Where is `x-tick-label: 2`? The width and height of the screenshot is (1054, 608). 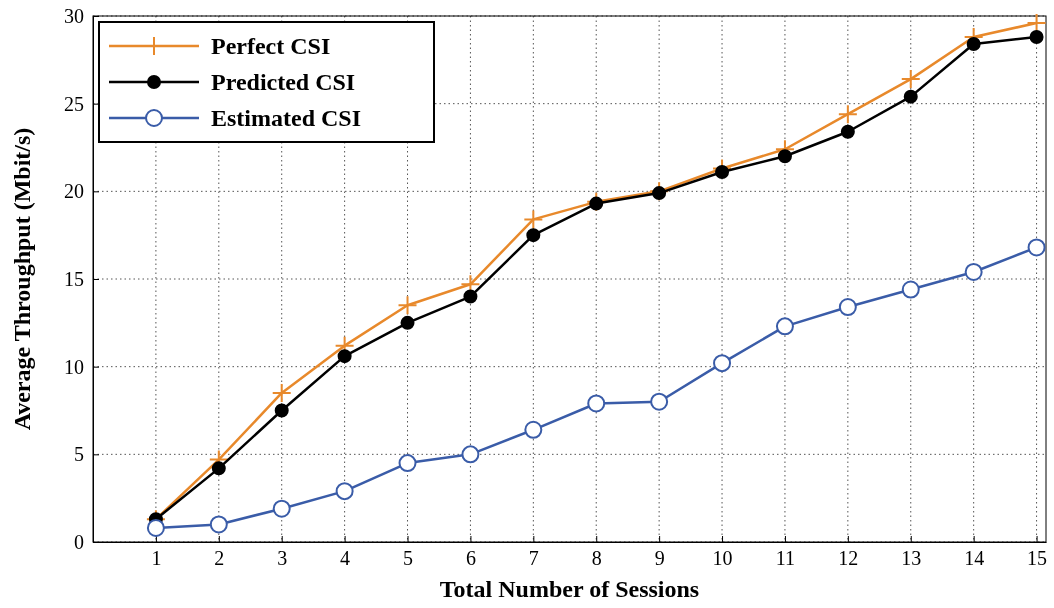 x-tick-label: 2 is located at coordinates (219, 558).